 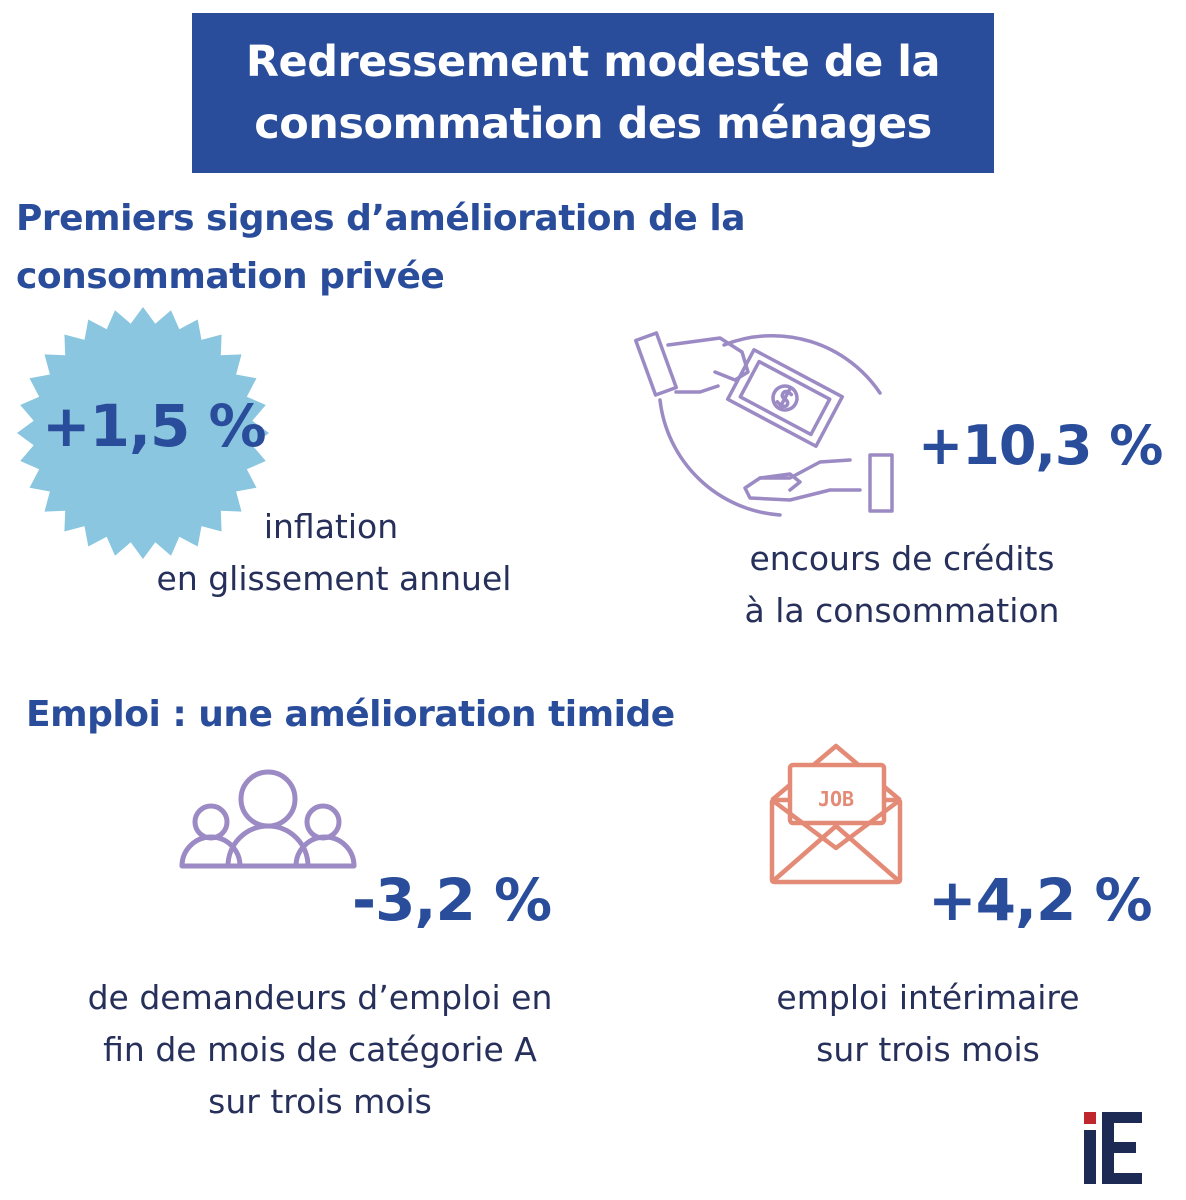 What do you see at coordinates (350, 714) in the screenshot?
I see `section-title-employment: Emploi : une amélioration timide` at bounding box center [350, 714].